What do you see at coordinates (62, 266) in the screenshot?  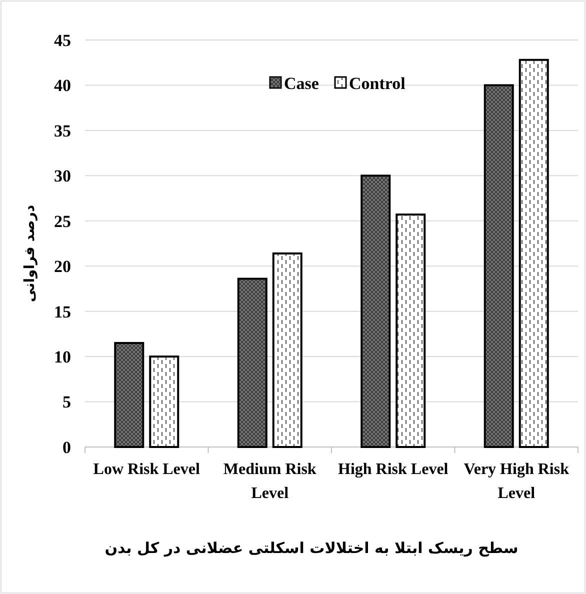 I see `y-tick-label: 20` at bounding box center [62, 266].